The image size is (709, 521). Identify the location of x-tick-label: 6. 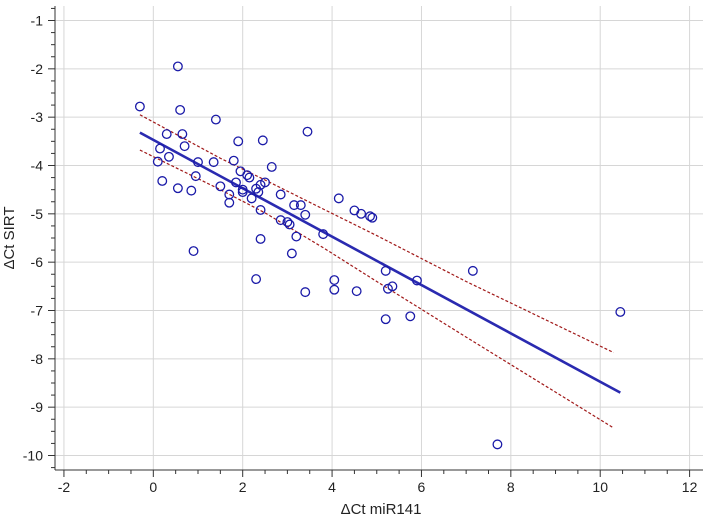
(422, 487).